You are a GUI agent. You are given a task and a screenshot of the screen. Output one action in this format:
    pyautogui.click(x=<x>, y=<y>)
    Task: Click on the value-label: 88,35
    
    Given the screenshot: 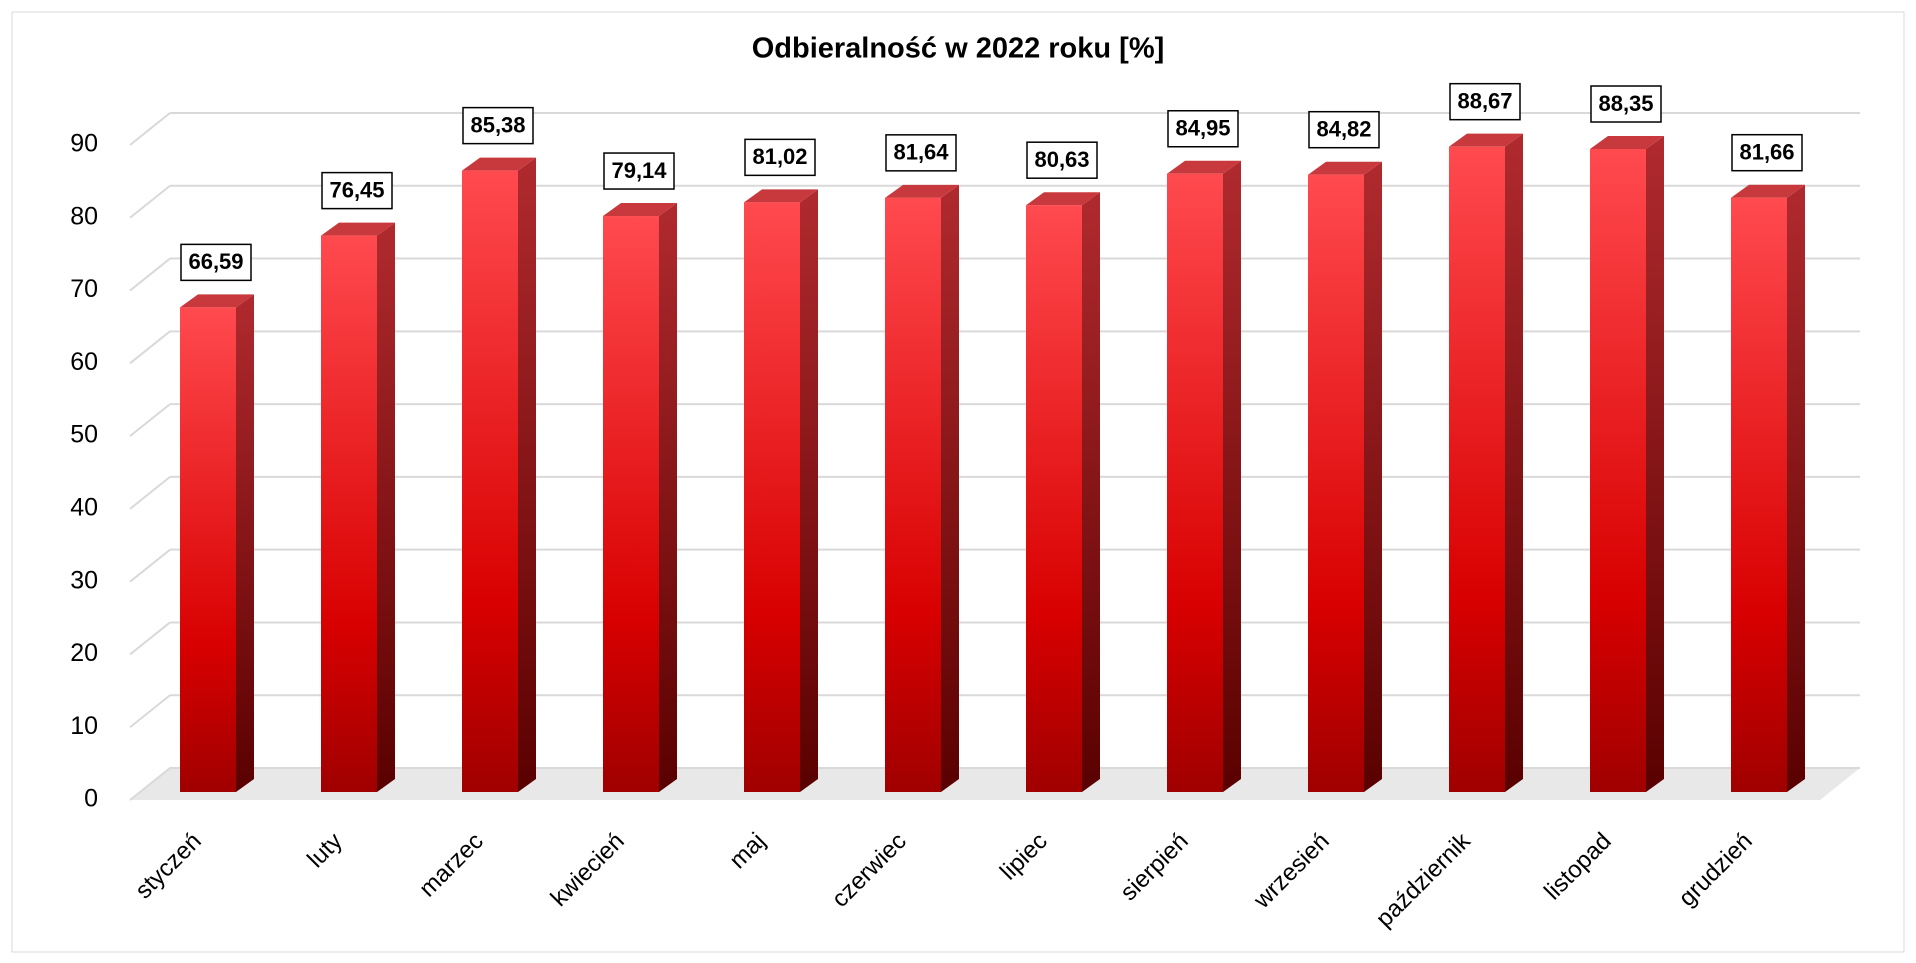 What is the action you would take?
    pyautogui.click(x=1625, y=103)
    